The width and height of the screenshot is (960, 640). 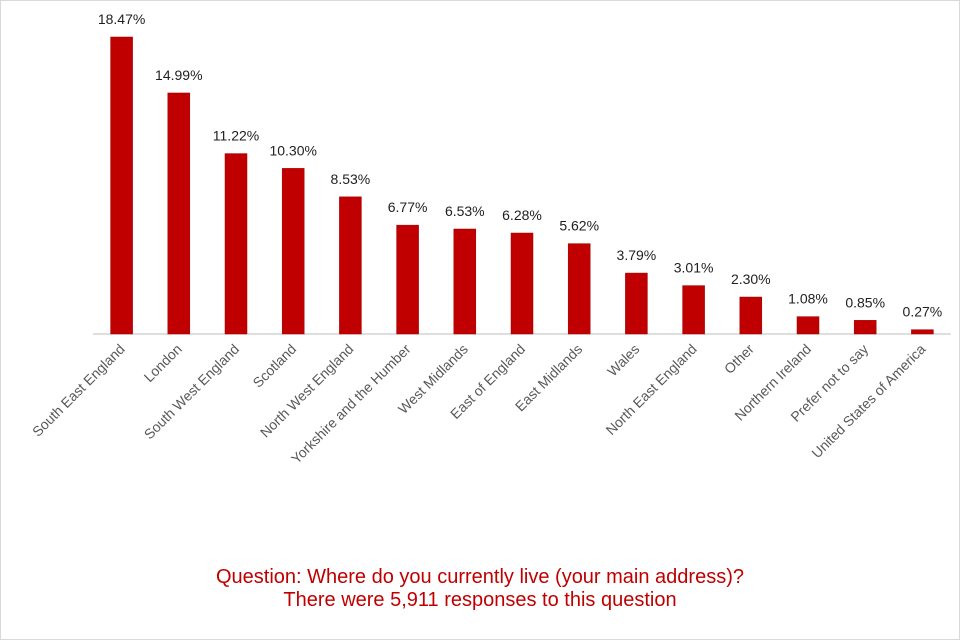 What do you see at coordinates (868, 401) in the screenshot?
I see `x-tick-label-14: United States of America` at bounding box center [868, 401].